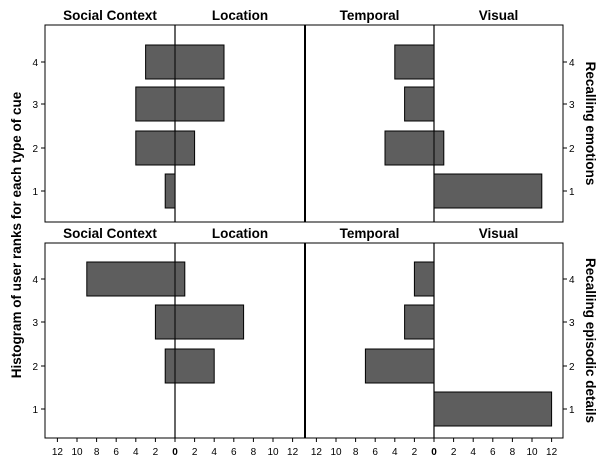 This screenshot has width=600, height=460. What do you see at coordinates (590, 124) in the screenshot?
I see `row-title-1: Recalling emotions` at bounding box center [590, 124].